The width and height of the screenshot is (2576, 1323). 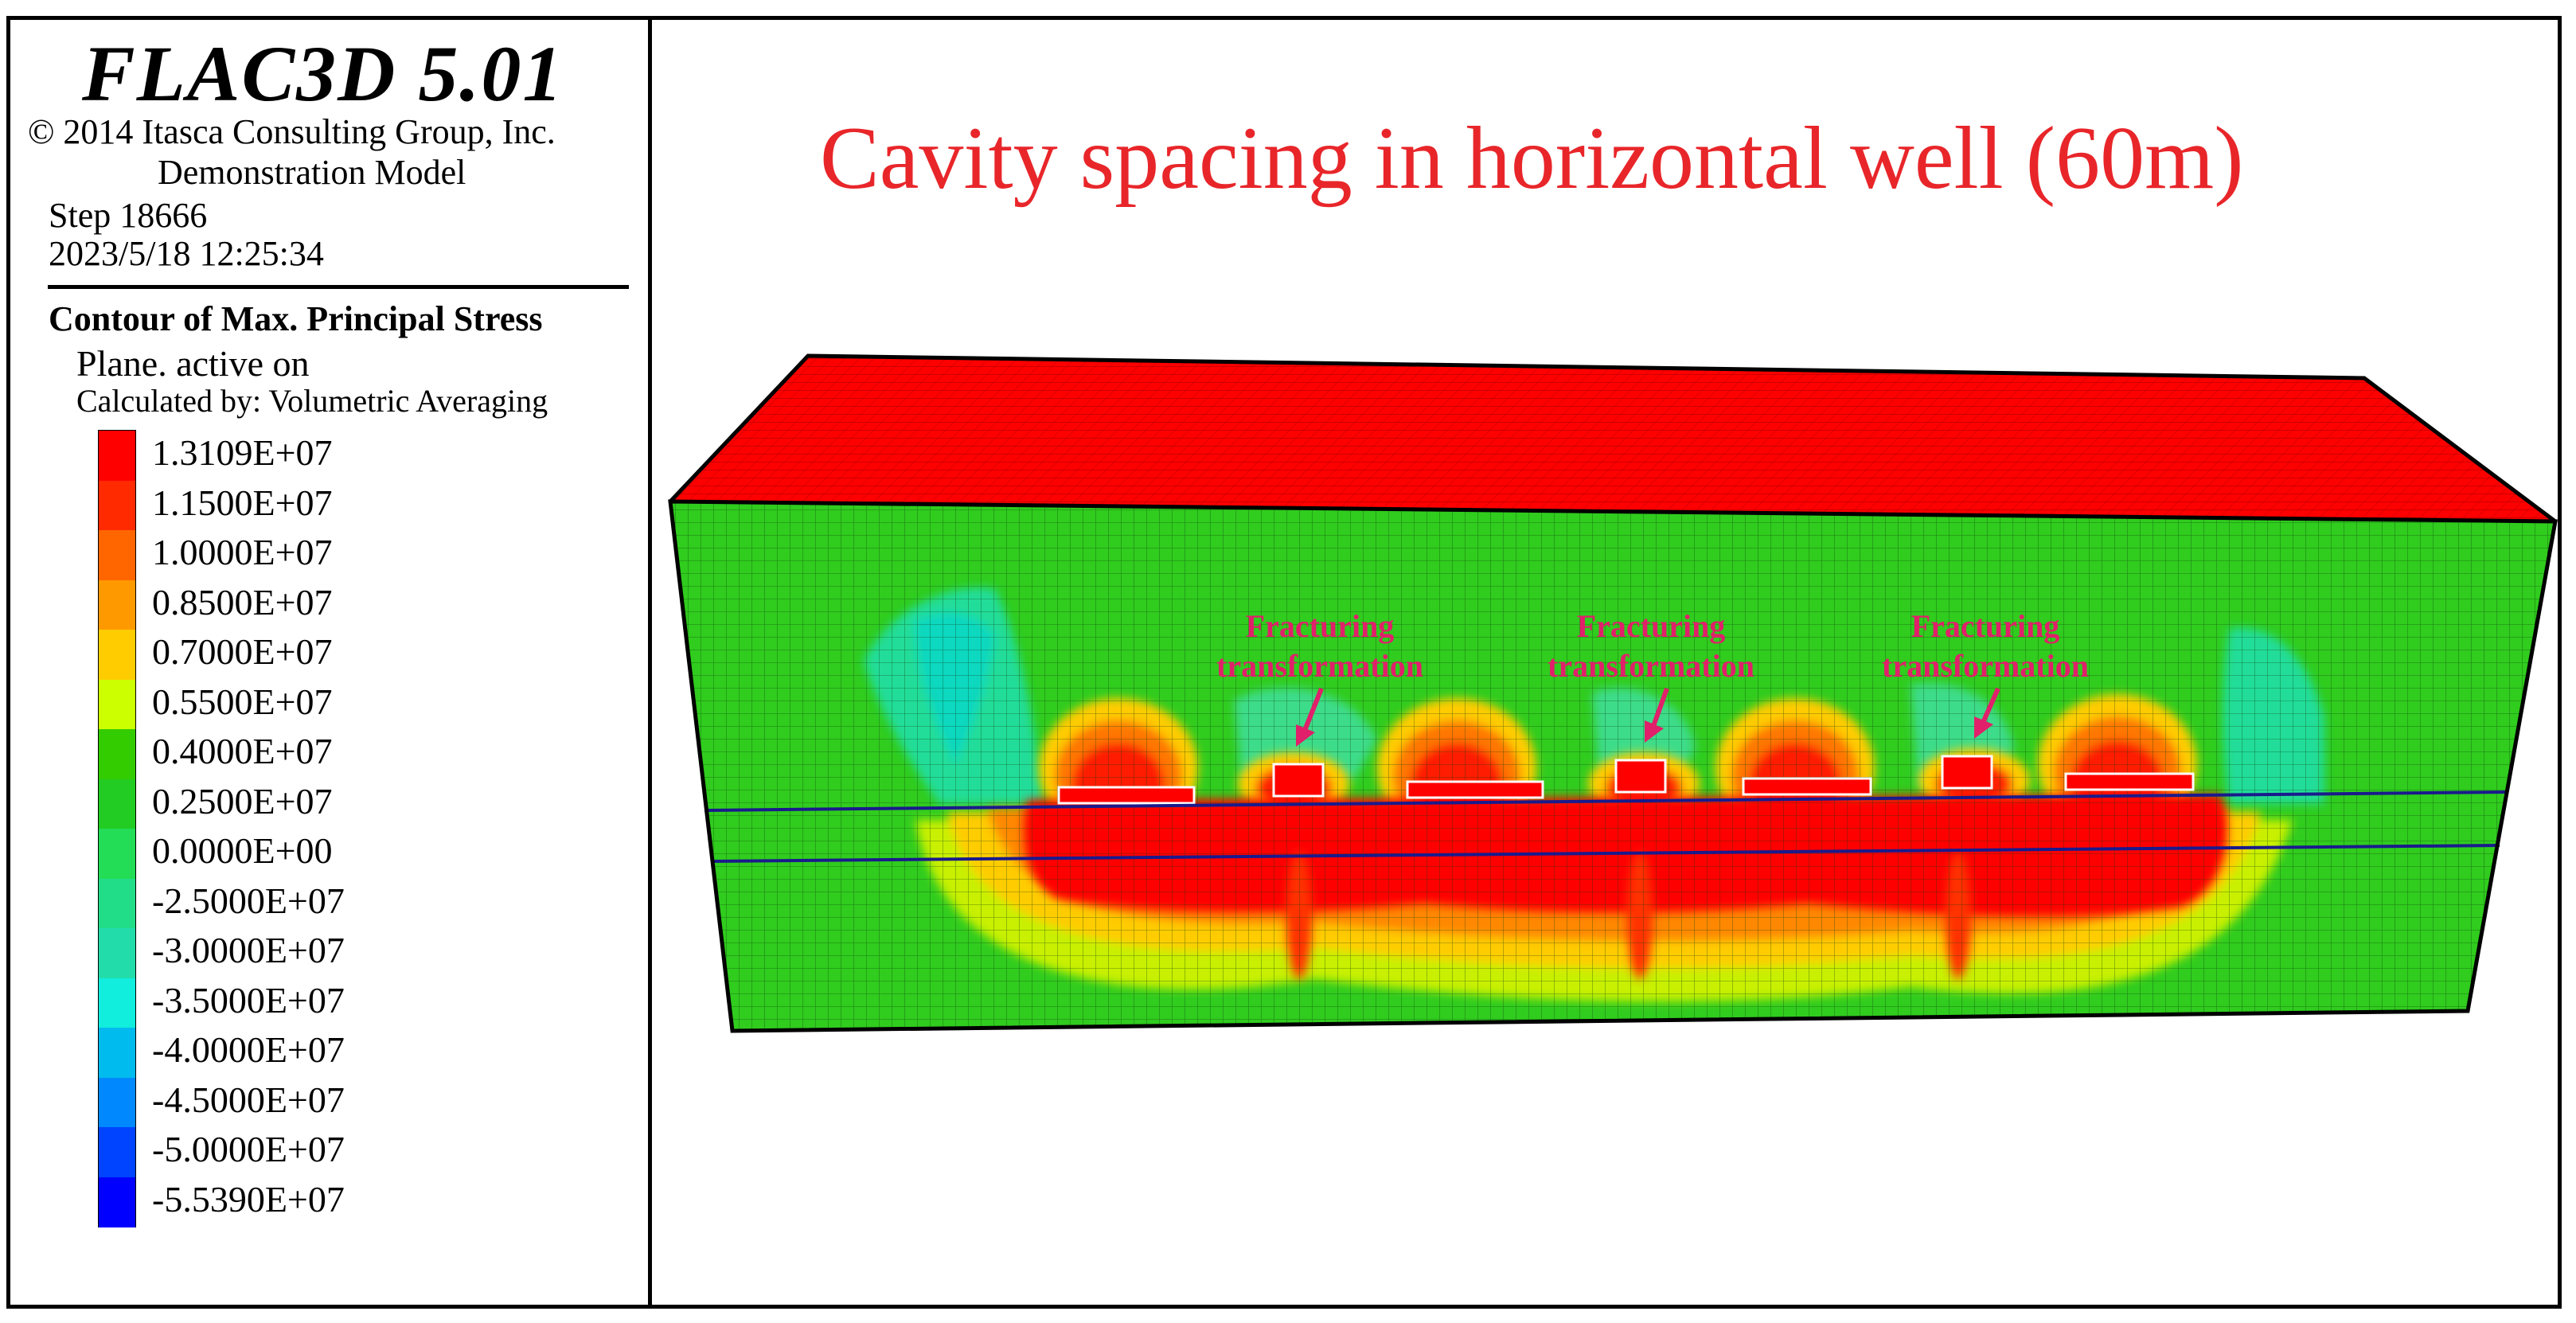 What do you see at coordinates (248, 1000) in the screenshot?
I see `colorbar-label: -3.5000E+07` at bounding box center [248, 1000].